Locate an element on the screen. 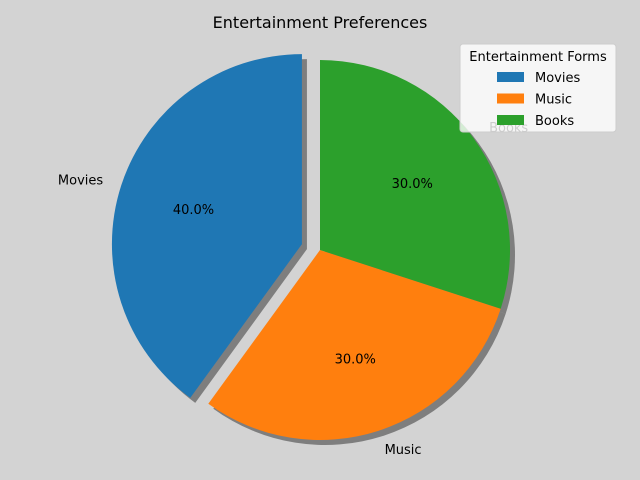 This screenshot has height=480, width=640. slice-percent-movies: 40.0% is located at coordinates (193, 210).